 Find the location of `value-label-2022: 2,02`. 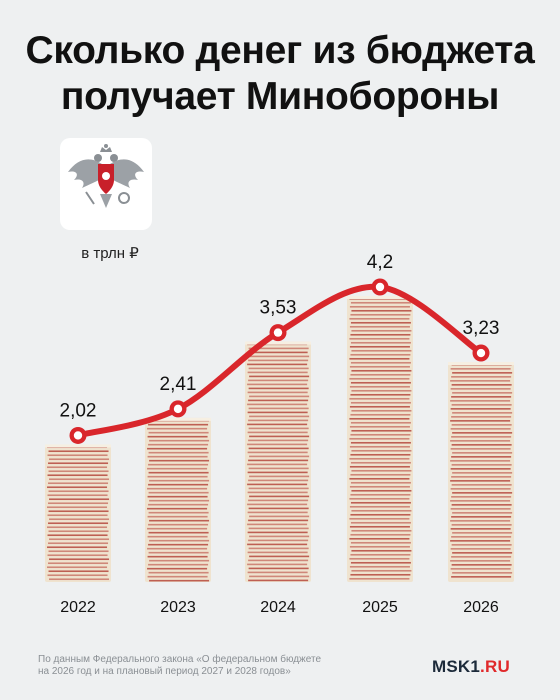

value-label-2022: 2,02 is located at coordinates (78, 410).